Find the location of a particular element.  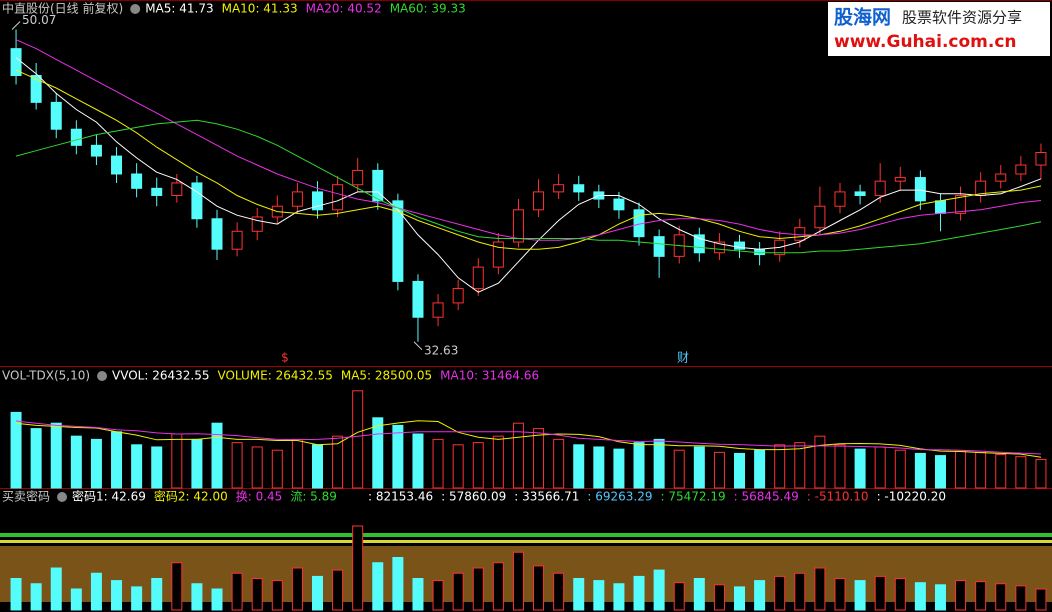

annotation-leader is located at coordinates (418, 346).